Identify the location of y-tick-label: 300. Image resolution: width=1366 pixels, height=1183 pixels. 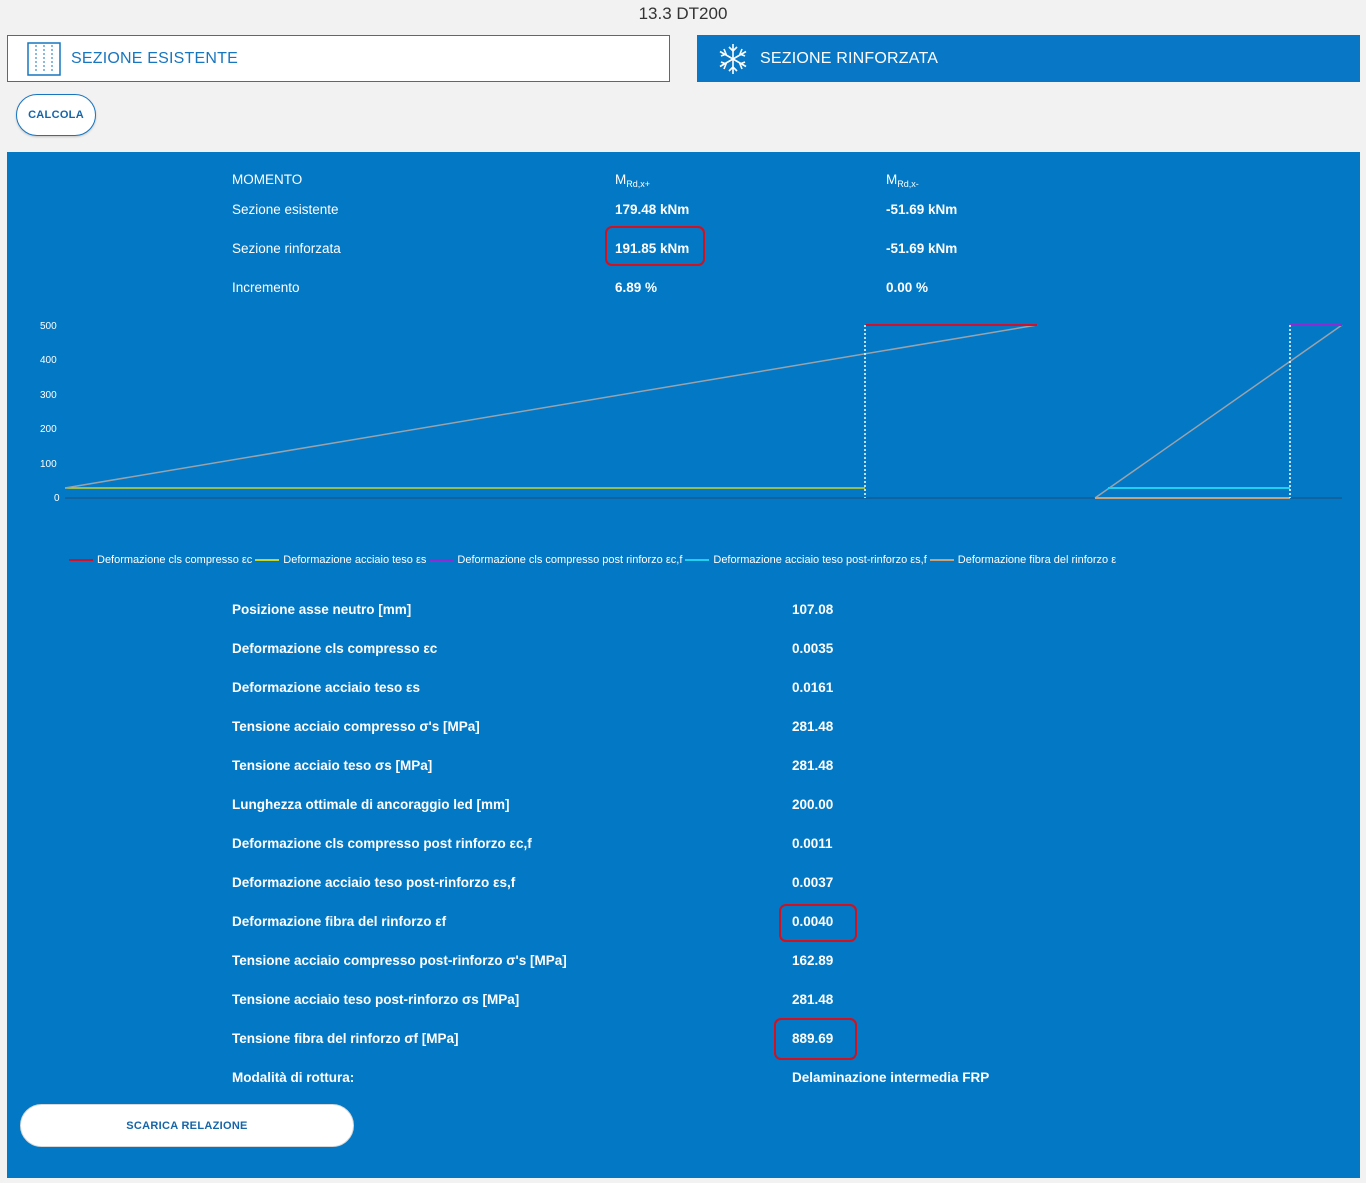
(48, 395).